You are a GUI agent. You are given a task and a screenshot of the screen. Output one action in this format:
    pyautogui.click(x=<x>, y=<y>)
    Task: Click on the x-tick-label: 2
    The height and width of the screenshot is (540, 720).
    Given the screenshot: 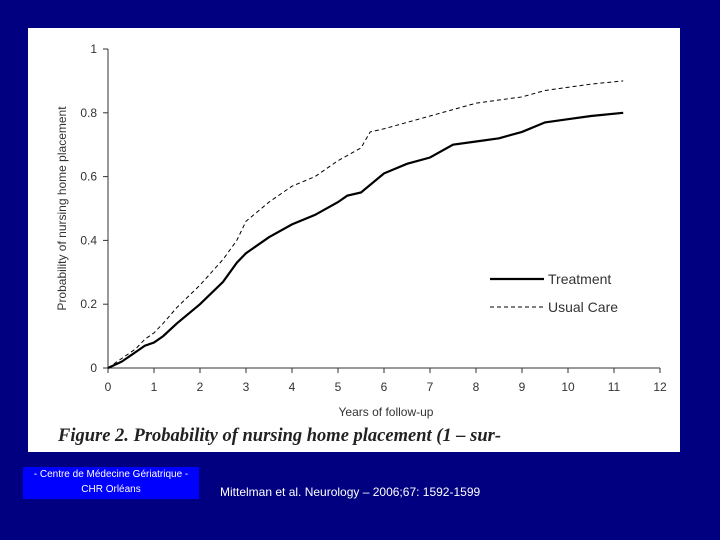 What is the action you would take?
    pyautogui.click(x=200, y=387)
    